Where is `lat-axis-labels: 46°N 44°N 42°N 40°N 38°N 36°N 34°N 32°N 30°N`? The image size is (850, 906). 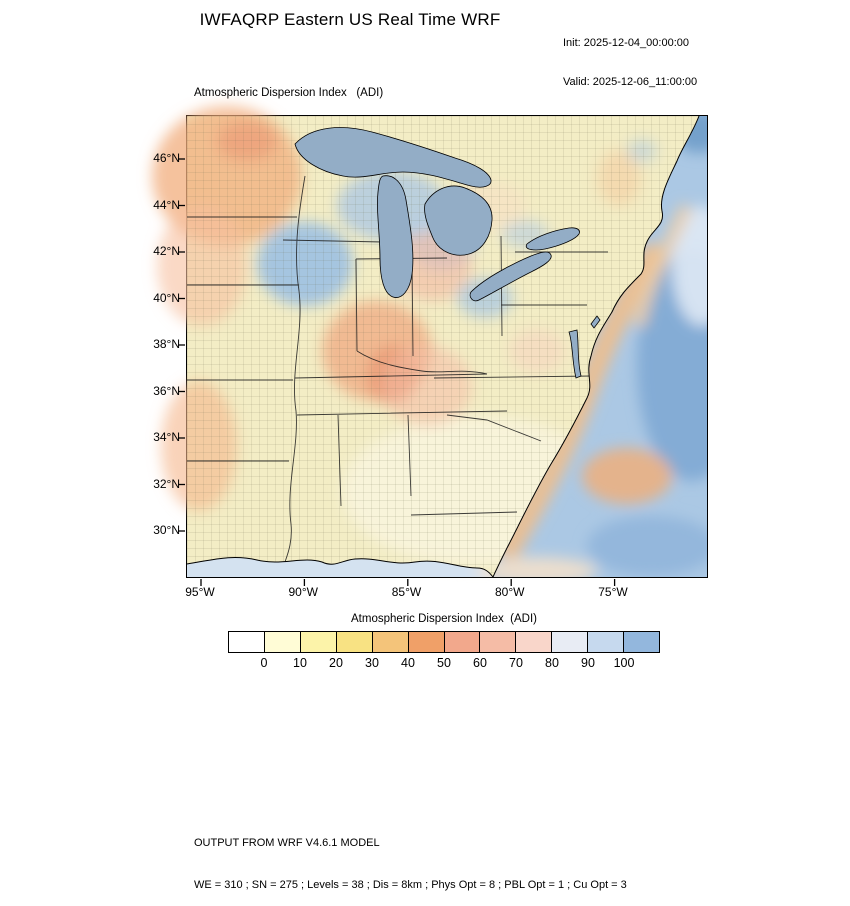
lat-axis-labels: 46°N 44°N 42°N 40°N 38°N 36°N 34°N 32°N 30°N is located at coordinates (158, 344).